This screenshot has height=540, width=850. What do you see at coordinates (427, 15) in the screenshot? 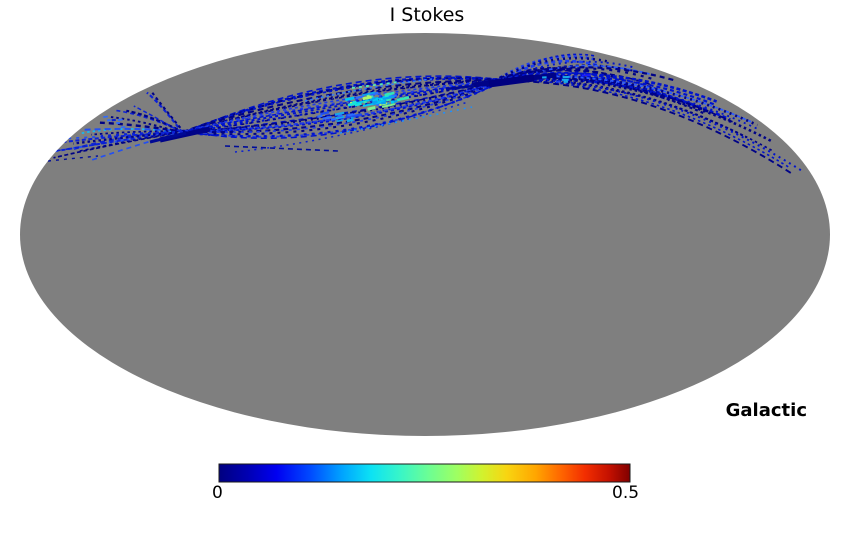
I see `plot-title: I Stokes` at bounding box center [427, 15].